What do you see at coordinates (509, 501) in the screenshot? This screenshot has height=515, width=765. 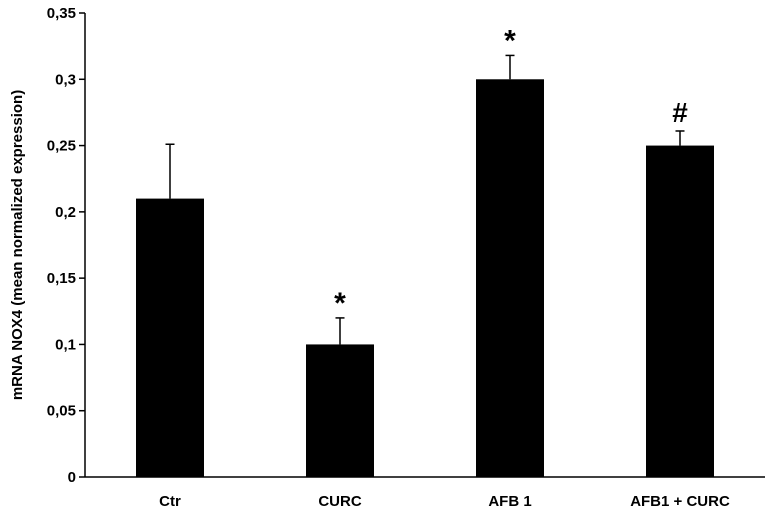 I see `x-tick-label: AFB 1` at bounding box center [509, 501].